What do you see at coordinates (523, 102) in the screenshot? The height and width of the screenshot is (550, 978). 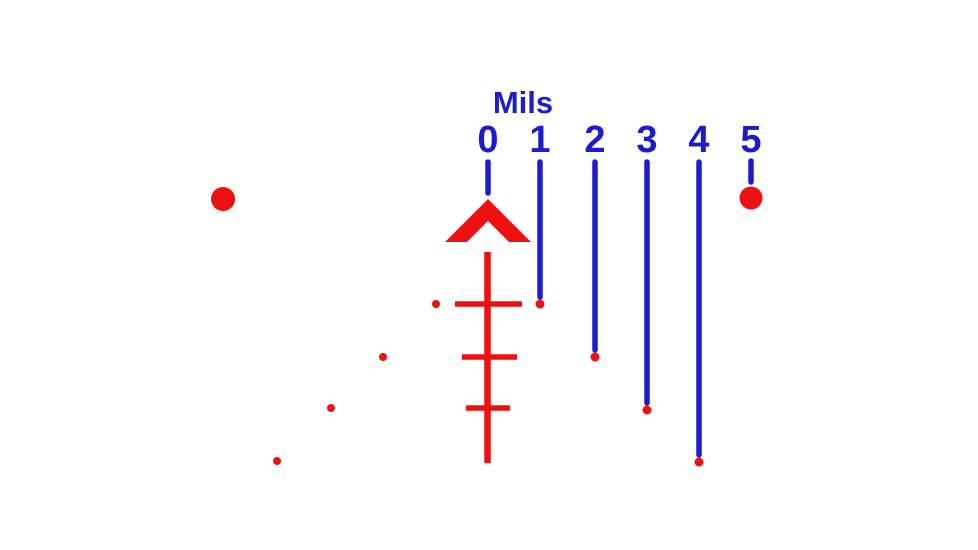 I see `mil-scale-title: Mils` at bounding box center [523, 102].